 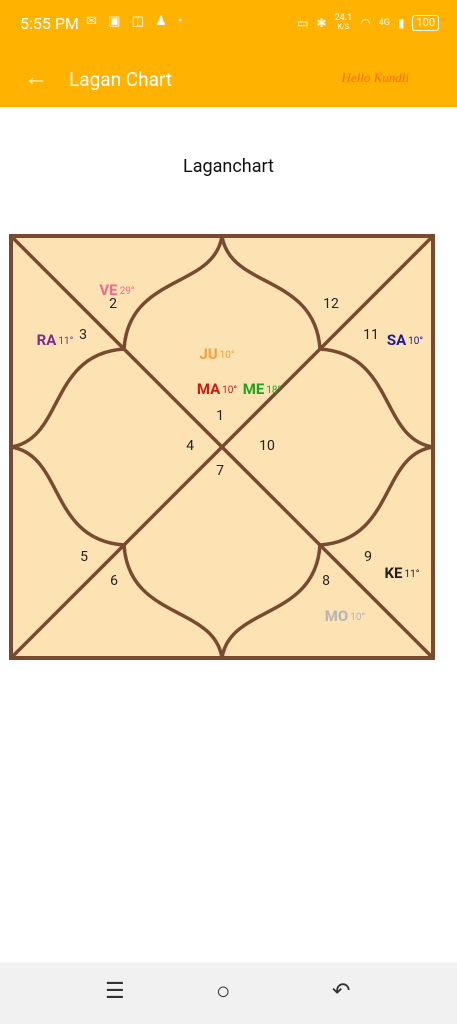 I want to click on notification-icons: ✉ ▣ ◫ ♟ •, so click(x=136, y=21).